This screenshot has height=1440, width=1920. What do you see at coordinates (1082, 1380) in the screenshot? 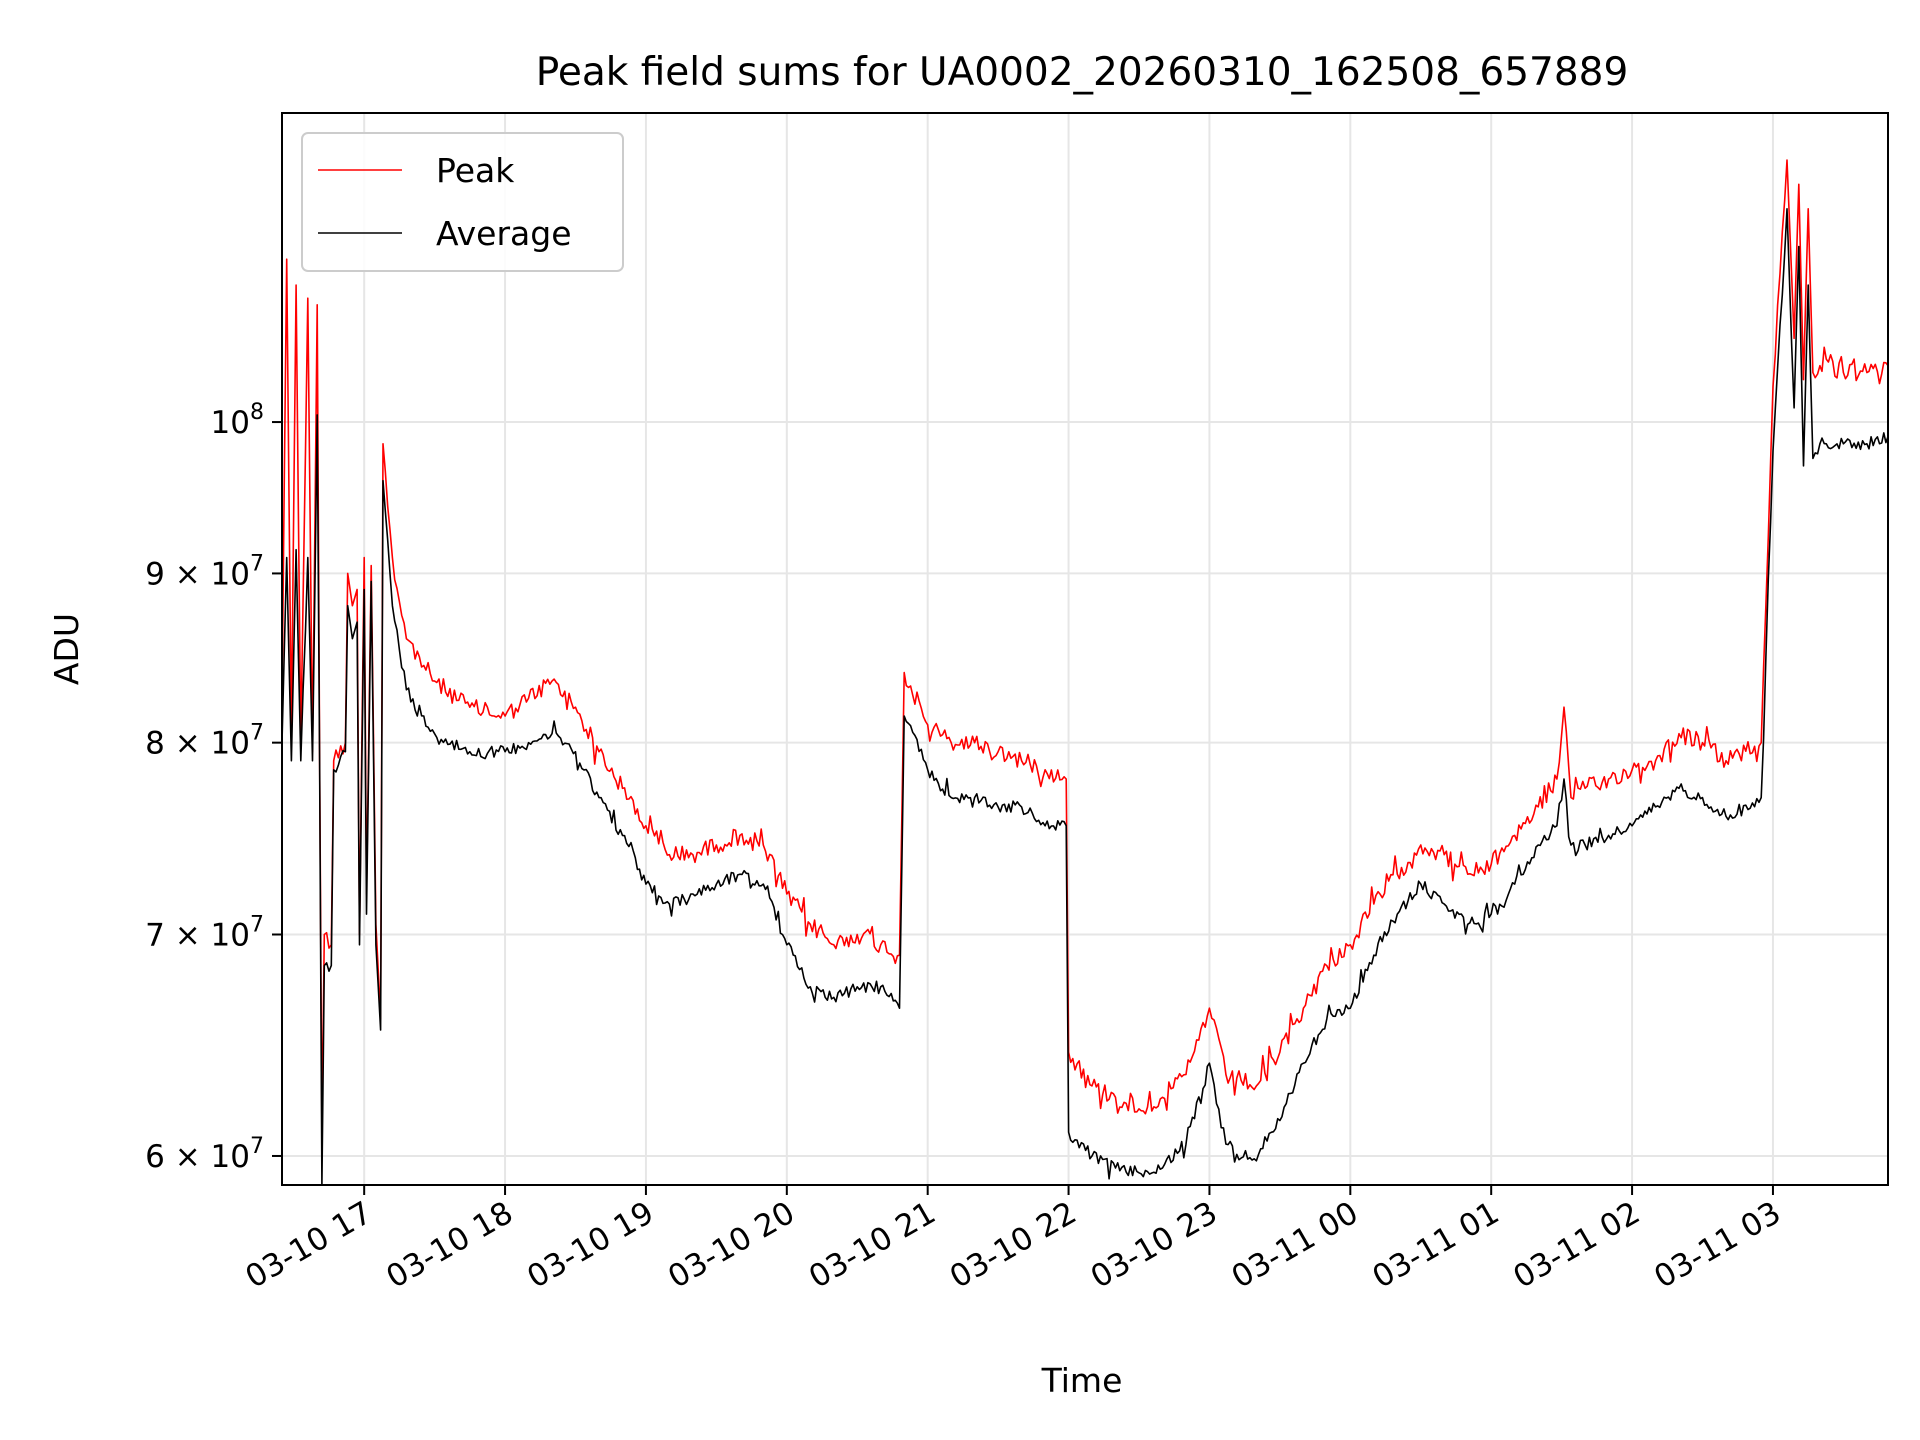
I see `x-axis-label: Time` at bounding box center [1082, 1380].